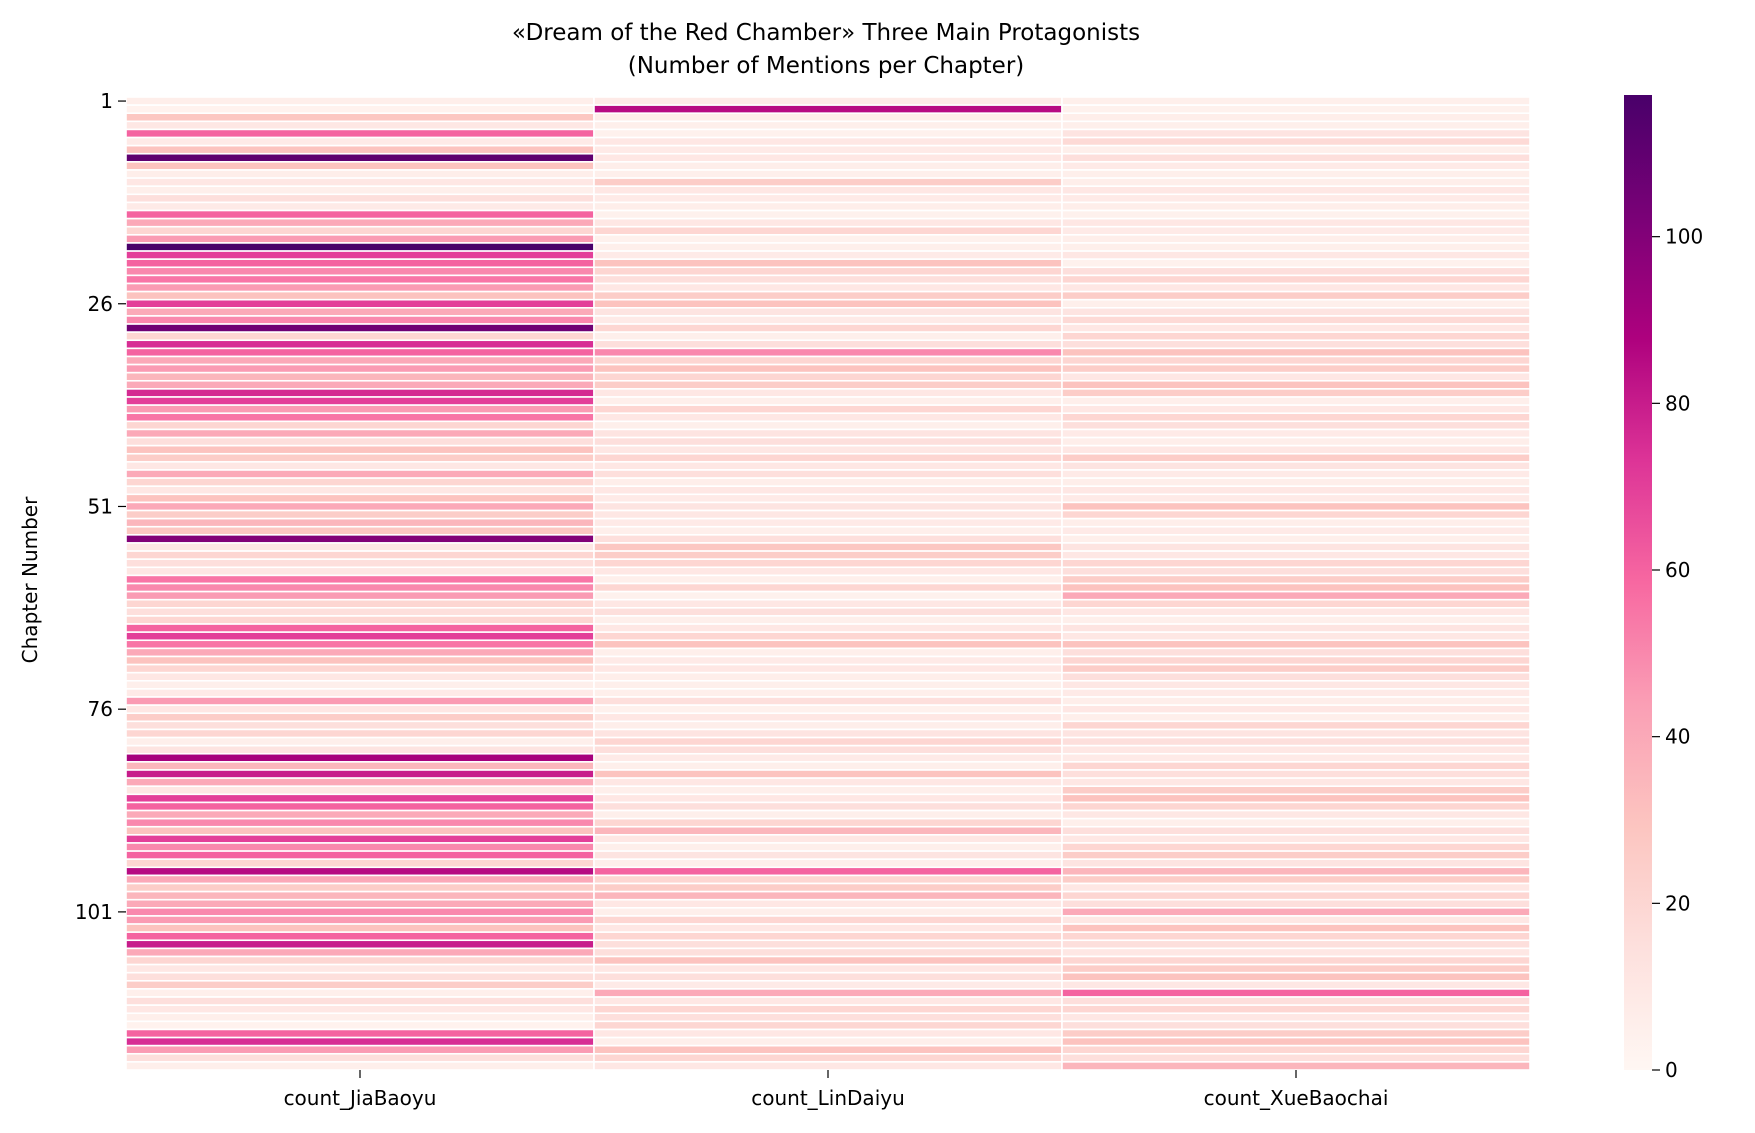 This screenshot has height=1133, width=1755. I want to click on y-tick-label: 26, so click(100, 304).